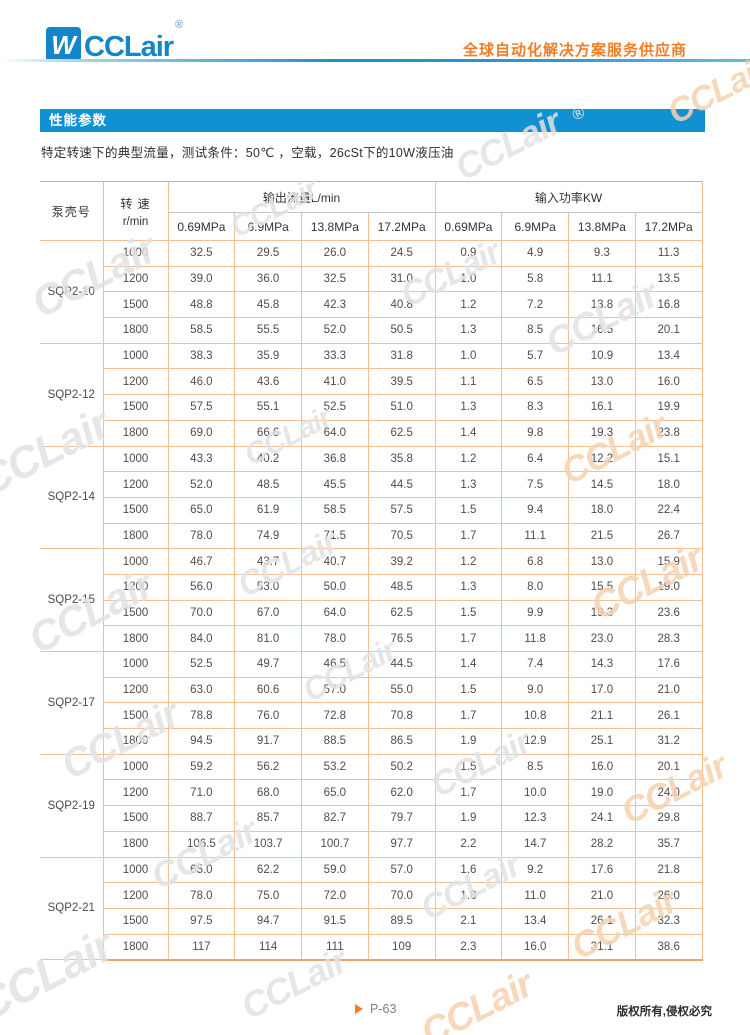 The height and width of the screenshot is (1035, 750). What do you see at coordinates (535, 305) in the screenshot?
I see `value-cell: 7.2` at bounding box center [535, 305].